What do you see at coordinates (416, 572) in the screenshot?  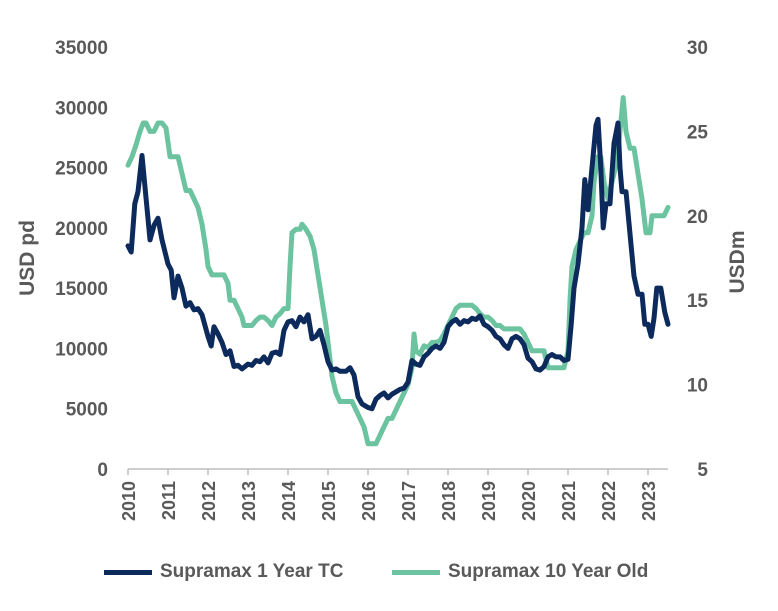 I see `legend-swatch-10-year-old` at bounding box center [416, 572].